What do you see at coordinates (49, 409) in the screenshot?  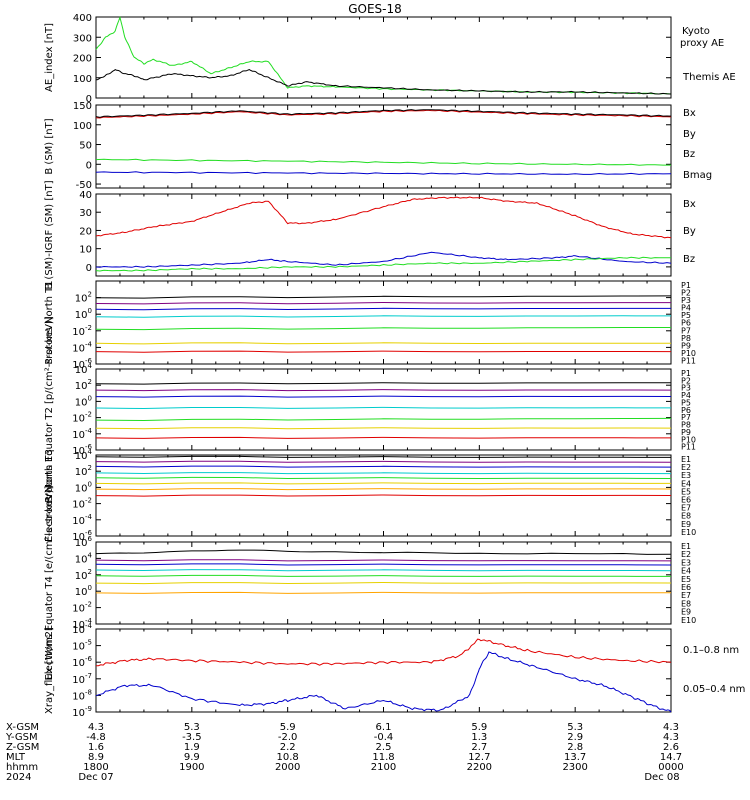 I see `y-axis-label: Protons Equator T2 [p/(cm²-s-sr-keV)]` at bounding box center [49, 409].